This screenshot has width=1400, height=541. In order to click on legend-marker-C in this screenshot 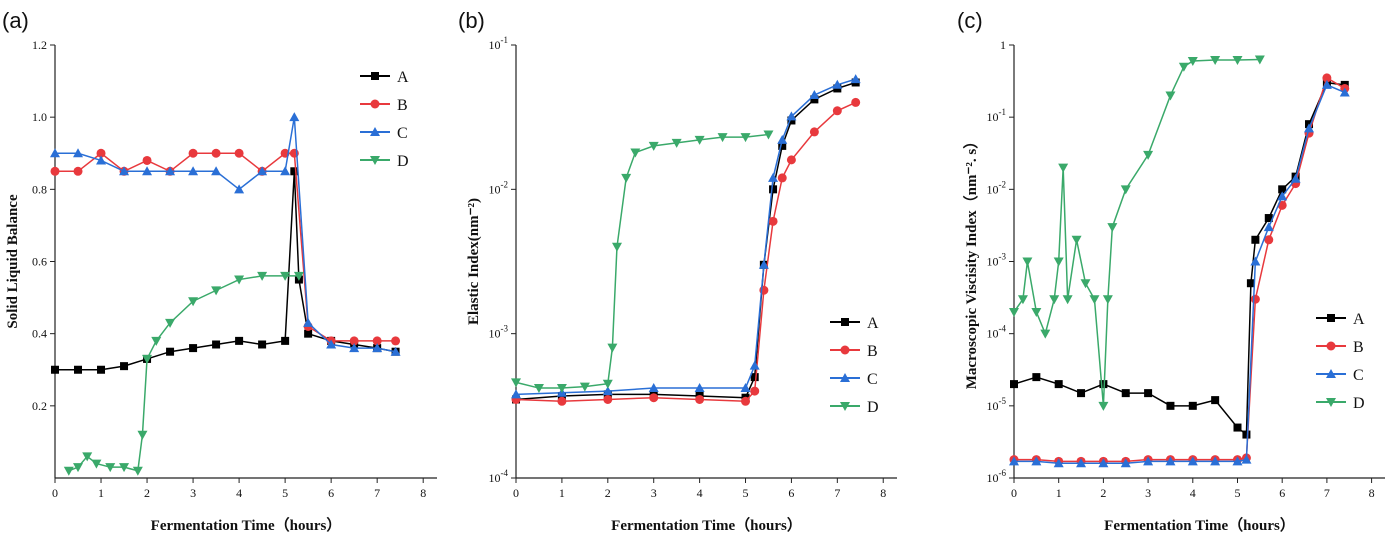, I will do `click(375, 131)`.